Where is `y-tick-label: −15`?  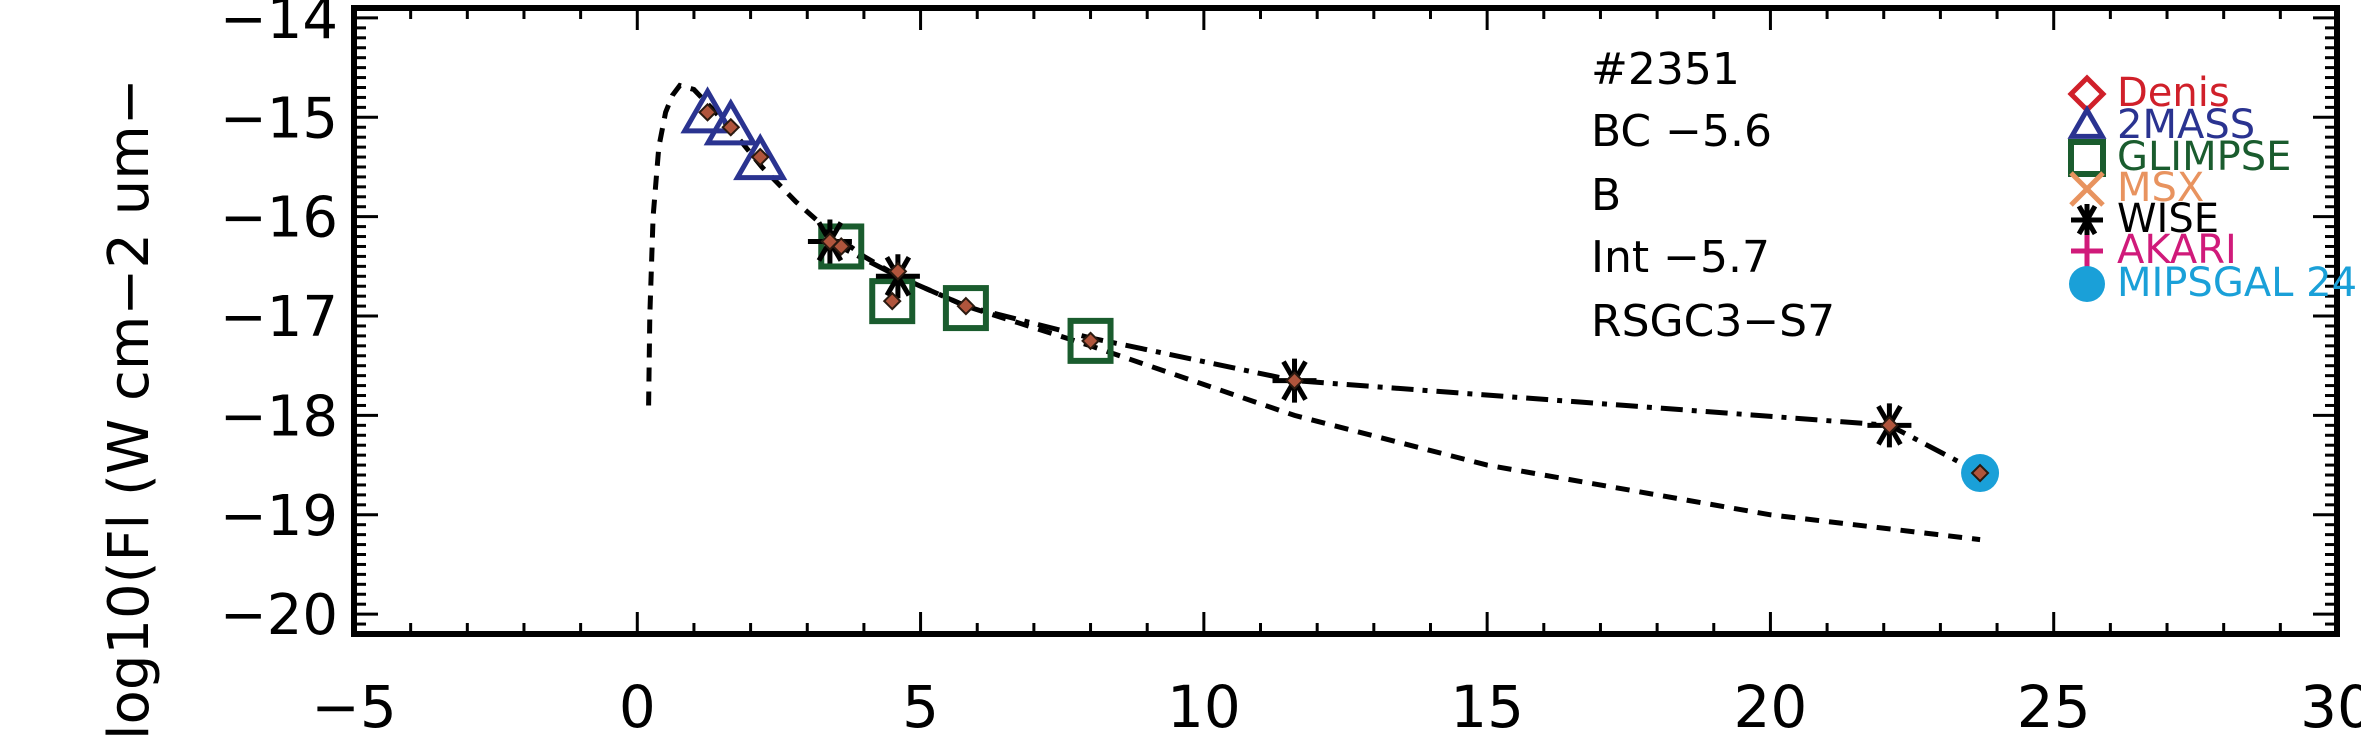
y-tick-label: −15 is located at coordinates (279, 118).